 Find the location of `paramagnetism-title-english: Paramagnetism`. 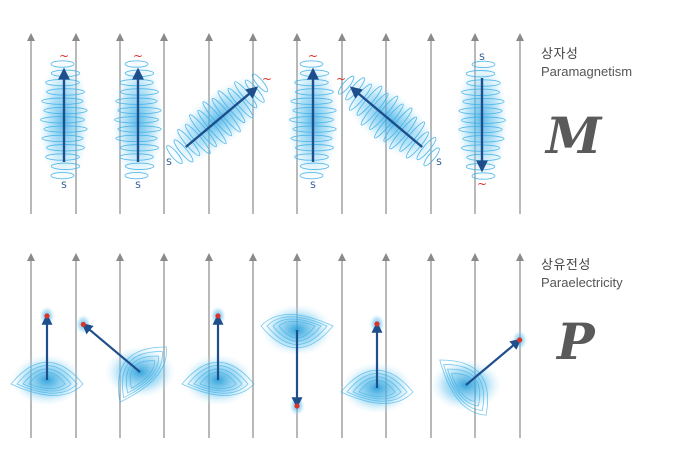

paramagnetism-title-english: Paramagnetism is located at coordinates (587, 71).